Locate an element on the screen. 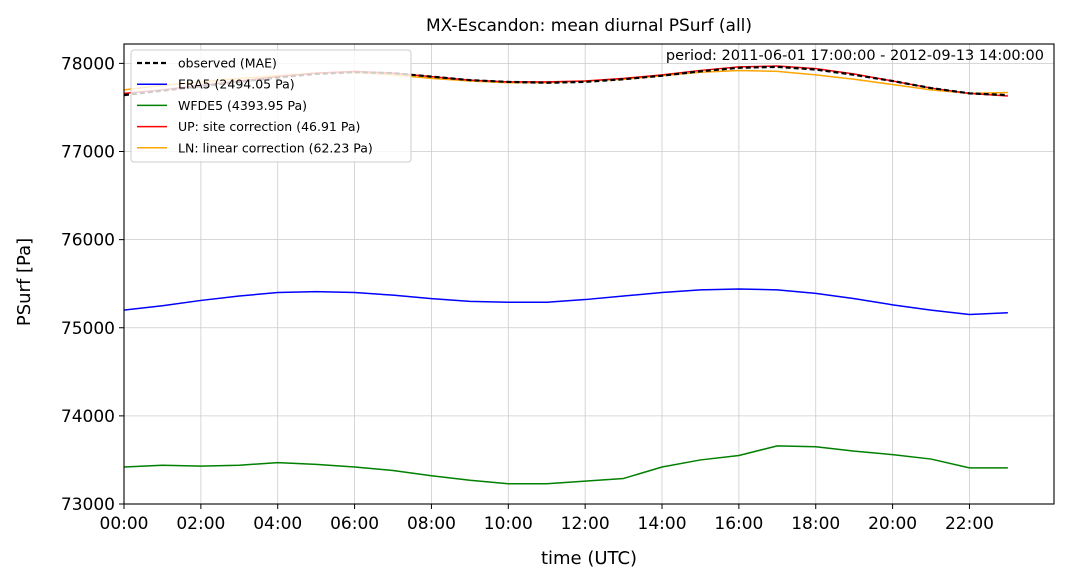  x-tick-label: 04:00 is located at coordinates (277, 524).